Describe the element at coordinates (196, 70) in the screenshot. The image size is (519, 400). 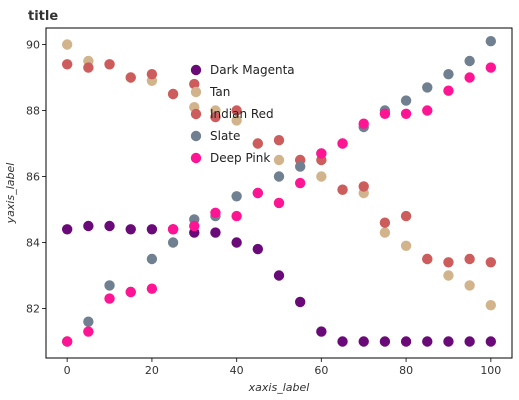
I see `legend-marker-dark-magenta` at that location.